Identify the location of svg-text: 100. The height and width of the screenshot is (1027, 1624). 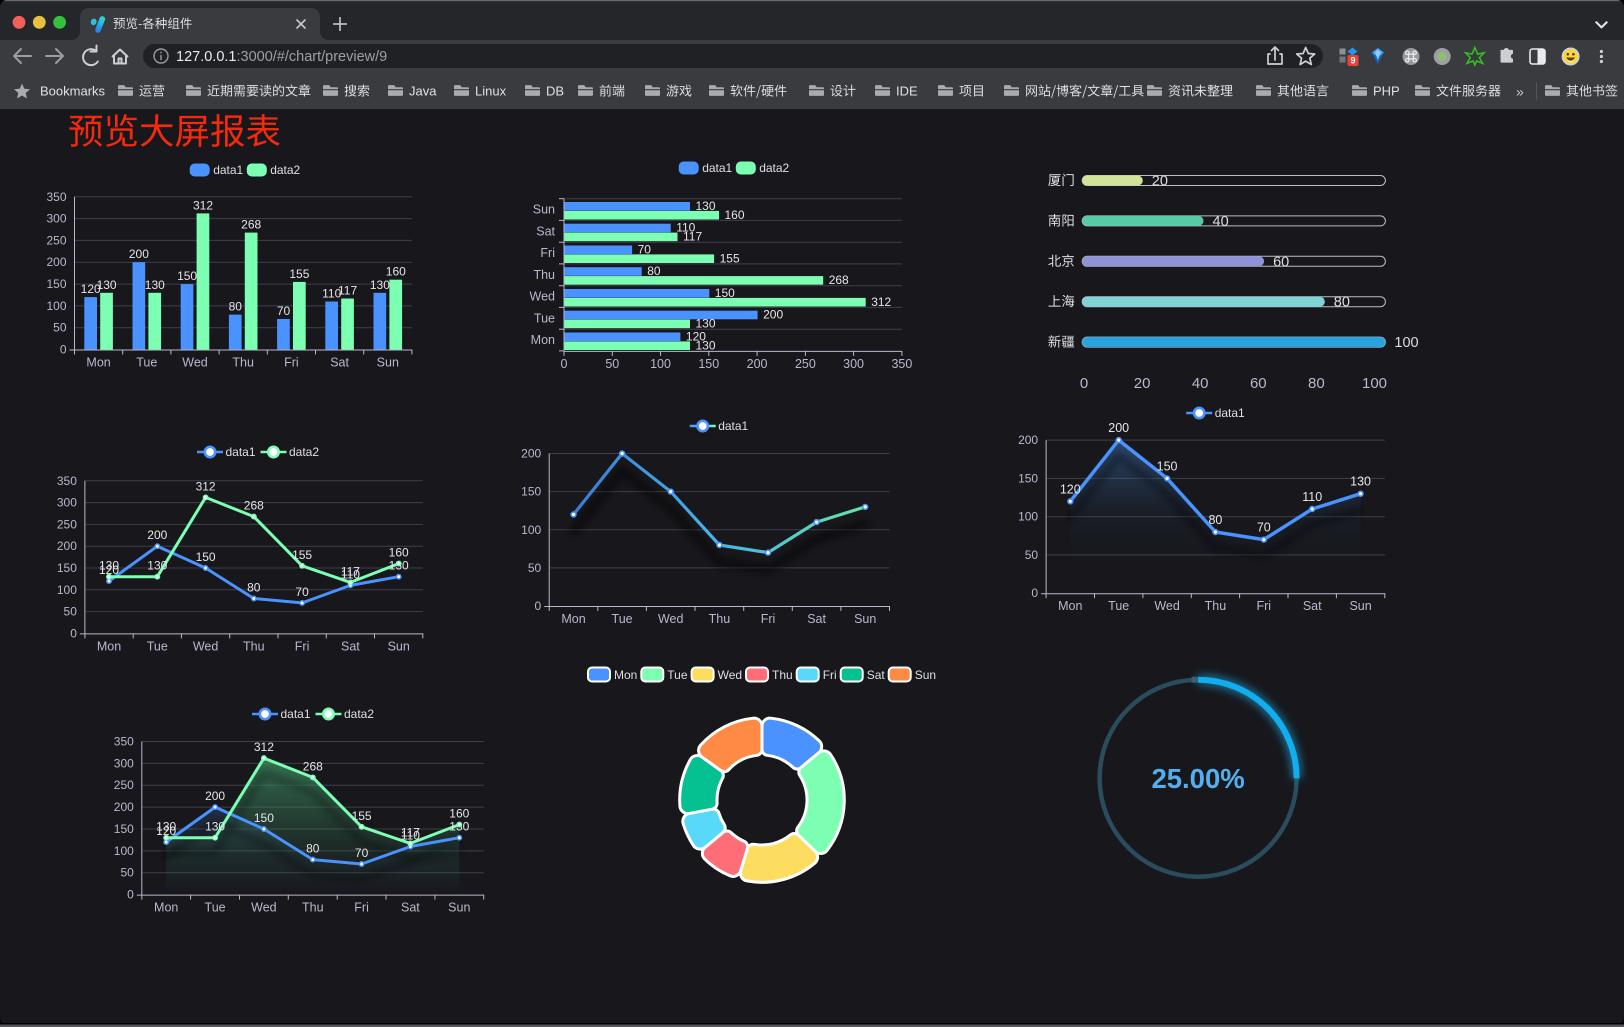
(1028, 517).